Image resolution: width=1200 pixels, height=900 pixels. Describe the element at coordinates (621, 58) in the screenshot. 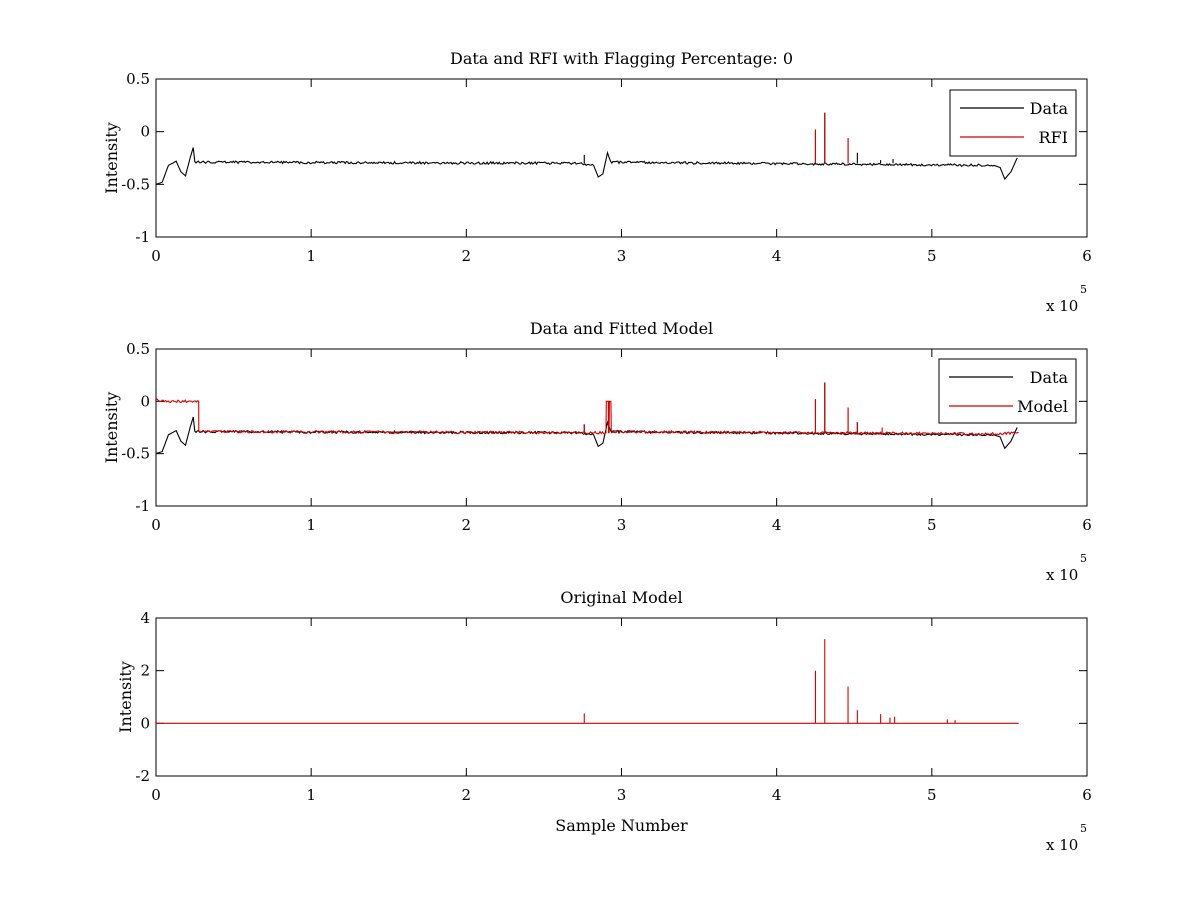

I see `chart-title: Data and RFI with Flagging Percentage: 0` at that location.